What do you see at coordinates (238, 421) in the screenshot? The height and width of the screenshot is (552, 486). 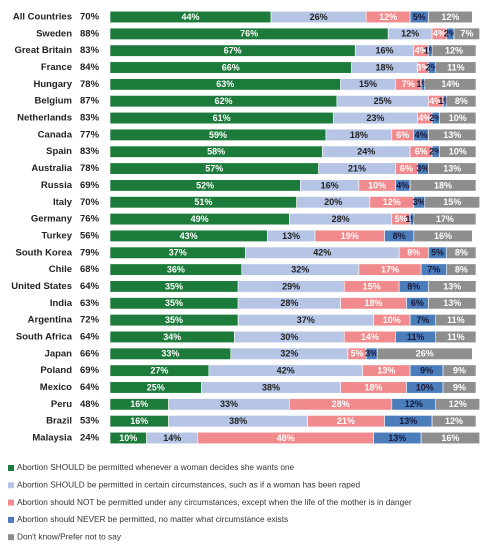 I see `value-label: 38%` at bounding box center [238, 421].